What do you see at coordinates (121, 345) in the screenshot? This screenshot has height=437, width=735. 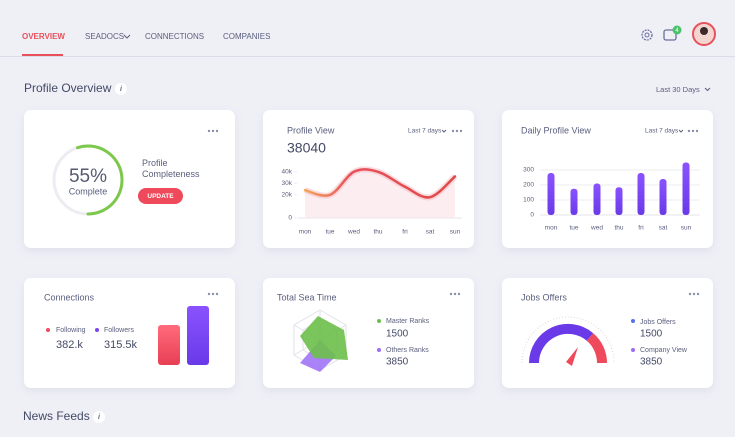 I see `stat-value: 315.5k` at bounding box center [121, 345].